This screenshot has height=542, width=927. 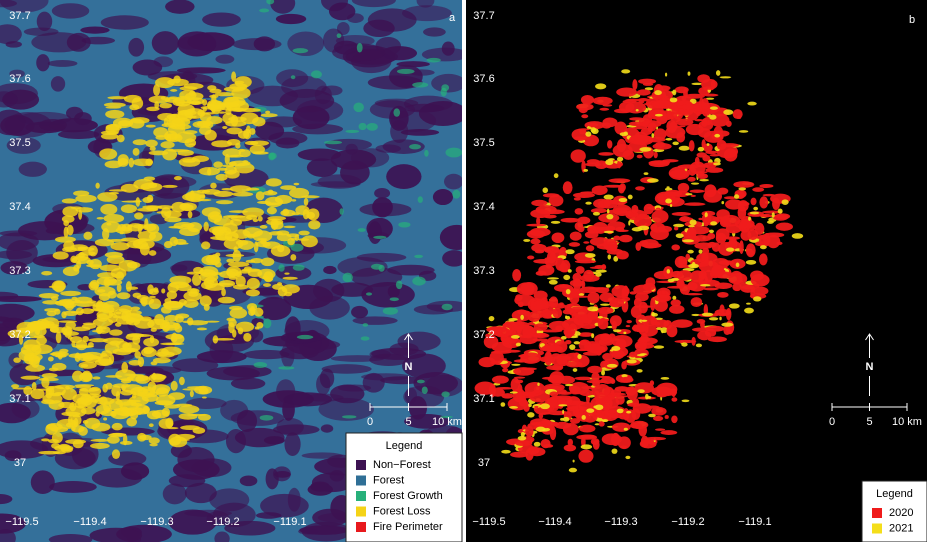 I want to click on scale-label: 5, so click(x=408, y=422).